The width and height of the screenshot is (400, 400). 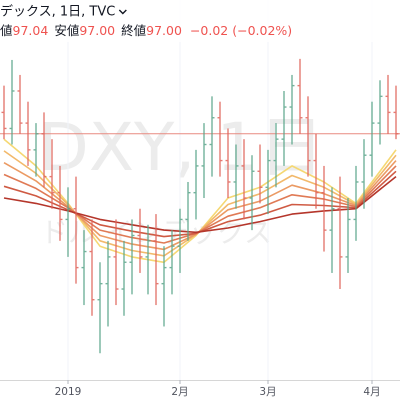 I want to click on axis-band, so click(x=200, y=390).